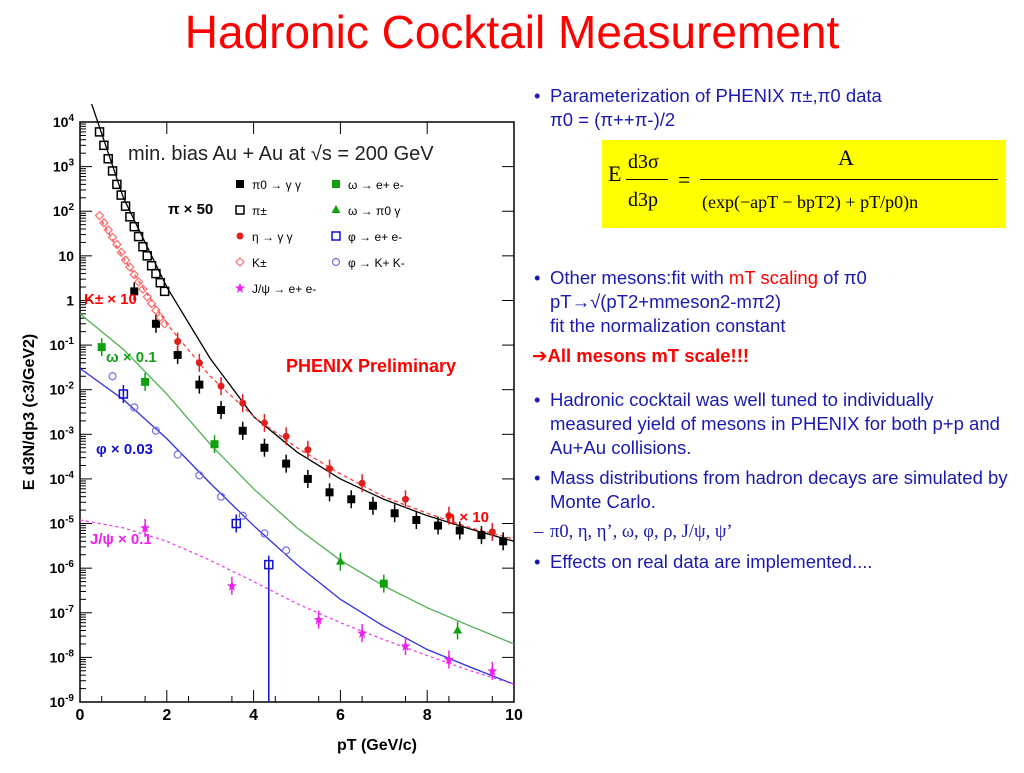  Describe the element at coordinates (62, 344) in the screenshot. I see `y-tick-label: 10⁻¹` at that location.